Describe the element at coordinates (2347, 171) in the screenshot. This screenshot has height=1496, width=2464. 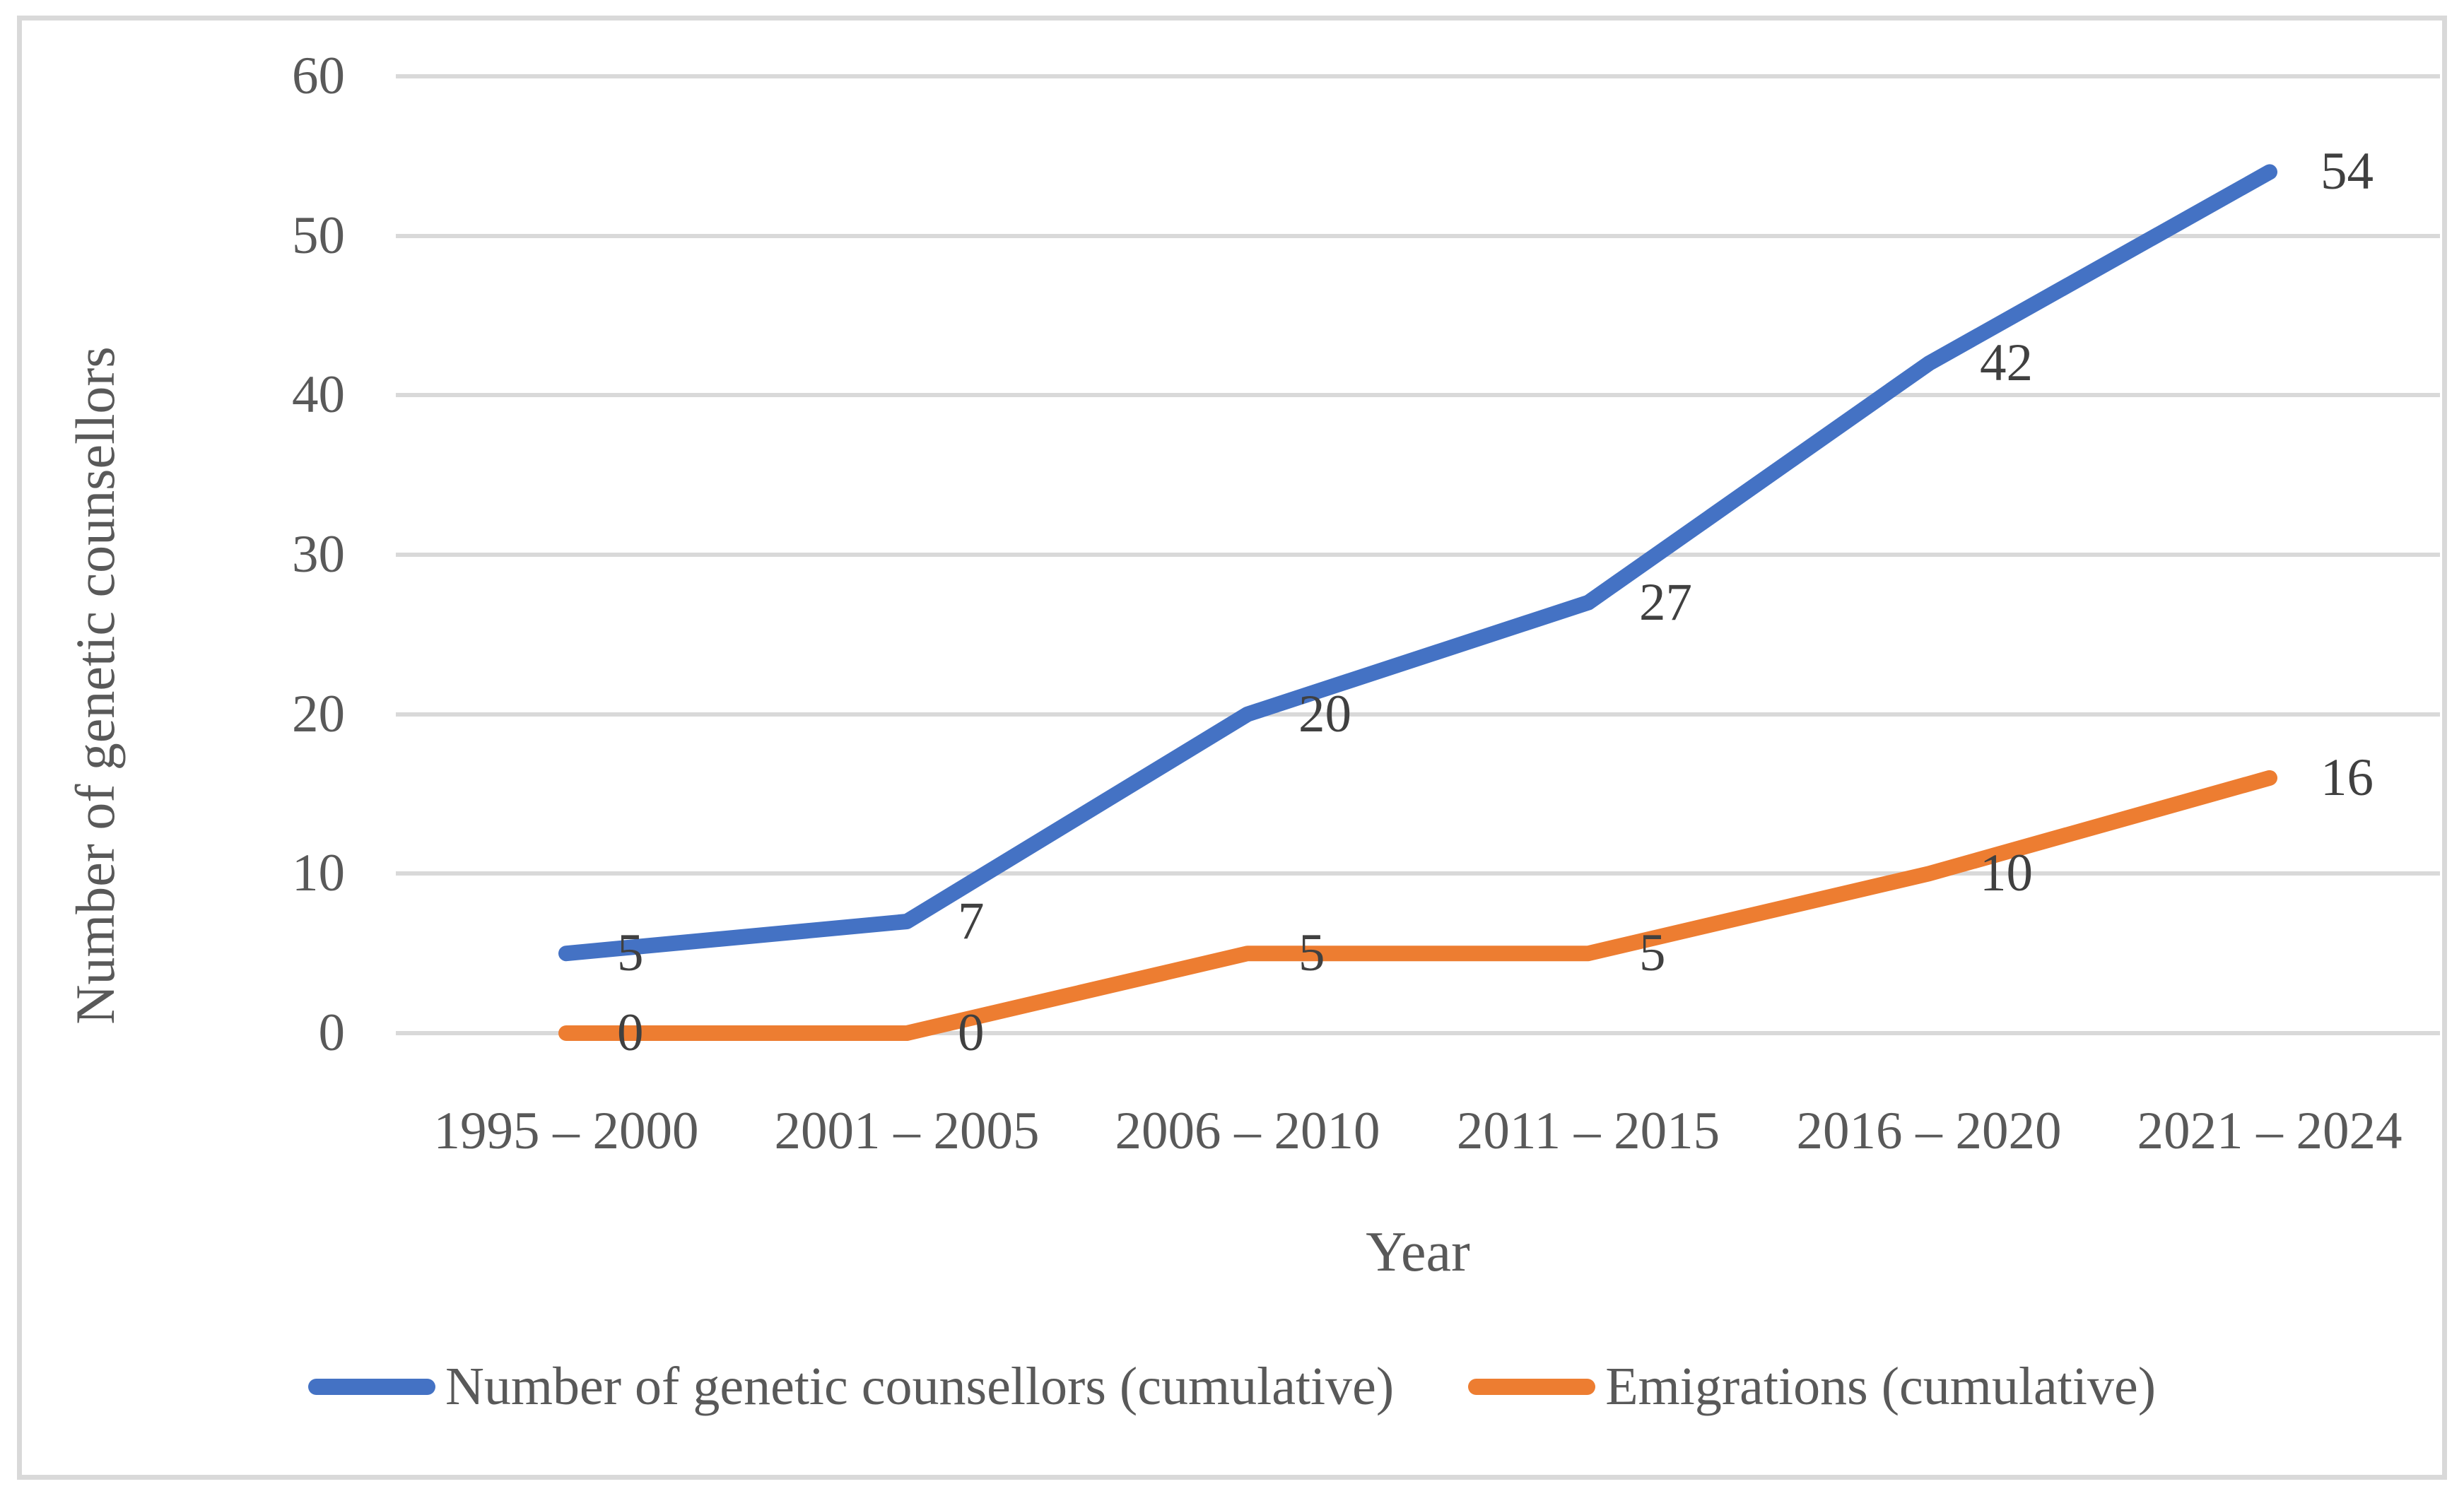
I see `data-label: 54` at that location.